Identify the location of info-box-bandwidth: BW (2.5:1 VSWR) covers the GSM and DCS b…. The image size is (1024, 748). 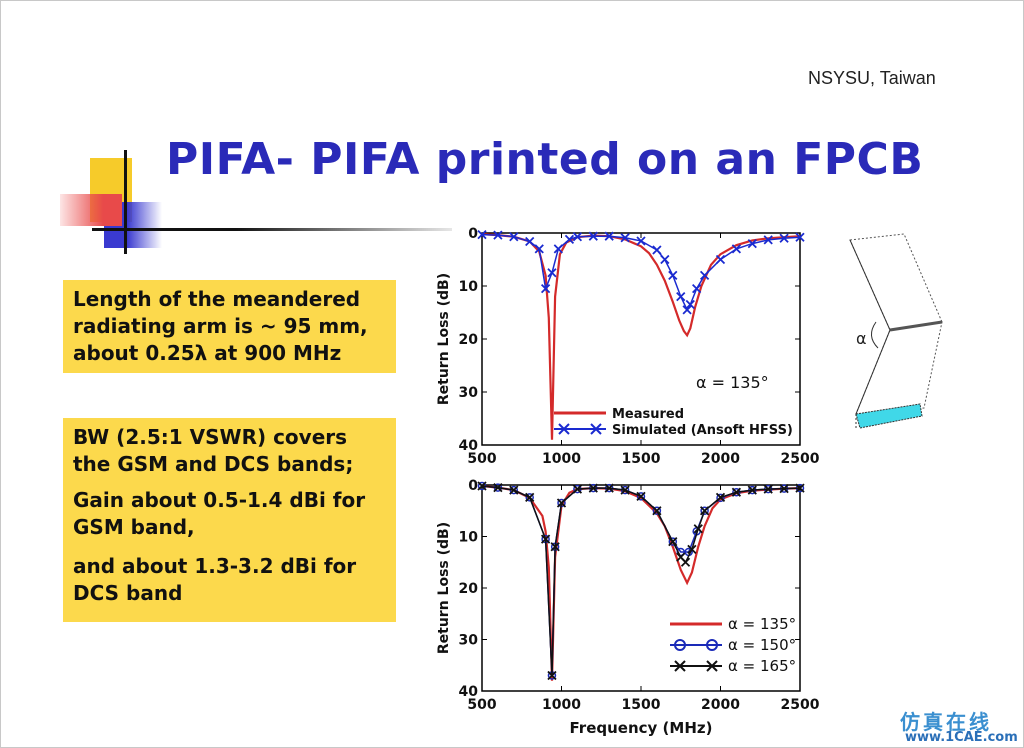
(229, 520).